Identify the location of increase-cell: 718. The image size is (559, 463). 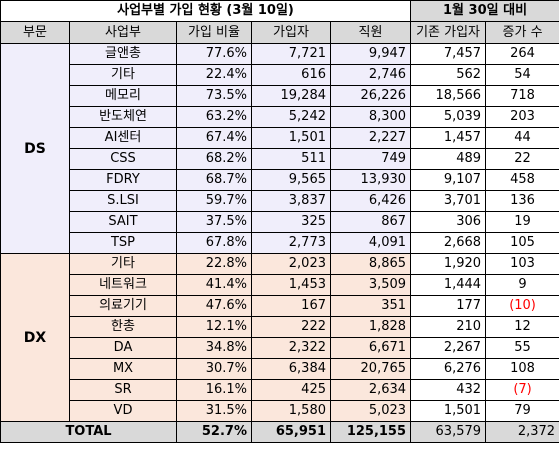
(522, 96).